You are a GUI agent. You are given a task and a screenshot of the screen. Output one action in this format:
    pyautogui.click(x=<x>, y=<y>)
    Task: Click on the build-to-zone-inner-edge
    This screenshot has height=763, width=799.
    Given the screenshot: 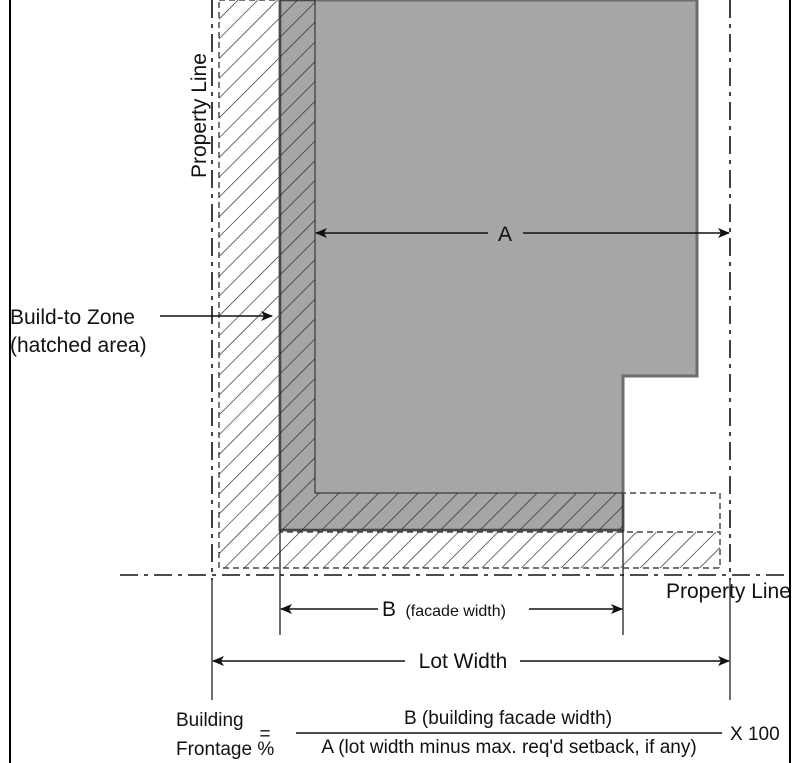 What is the action you would take?
    pyautogui.click(x=500, y=512)
    